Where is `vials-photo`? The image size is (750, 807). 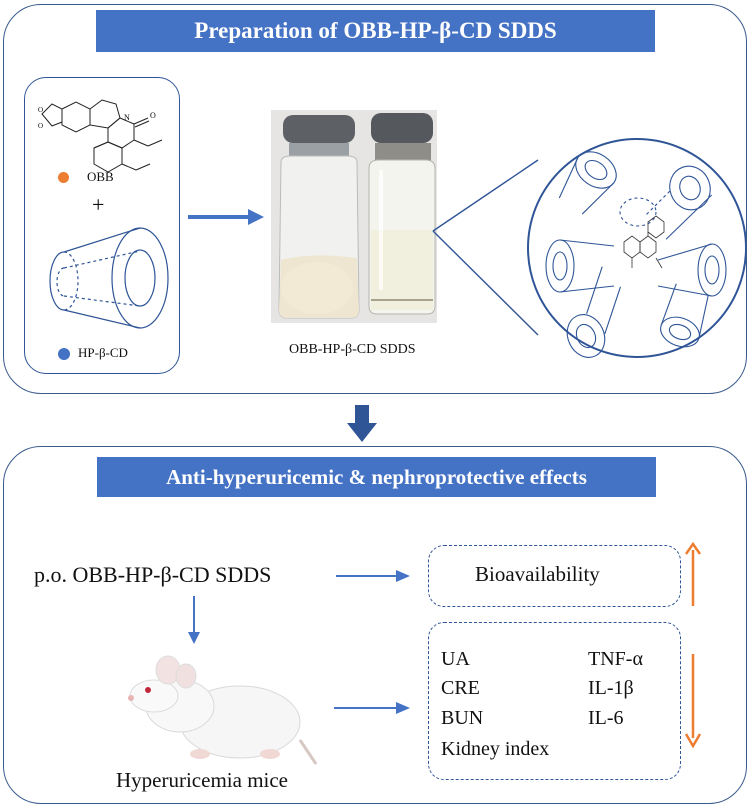
vials-photo is located at coordinates (354, 216).